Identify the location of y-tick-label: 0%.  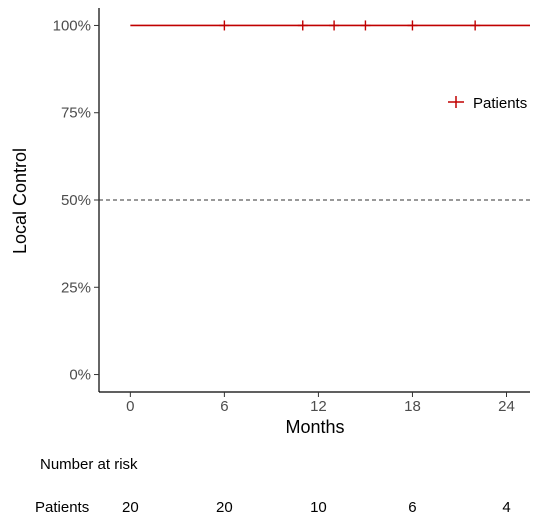
(80, 375).